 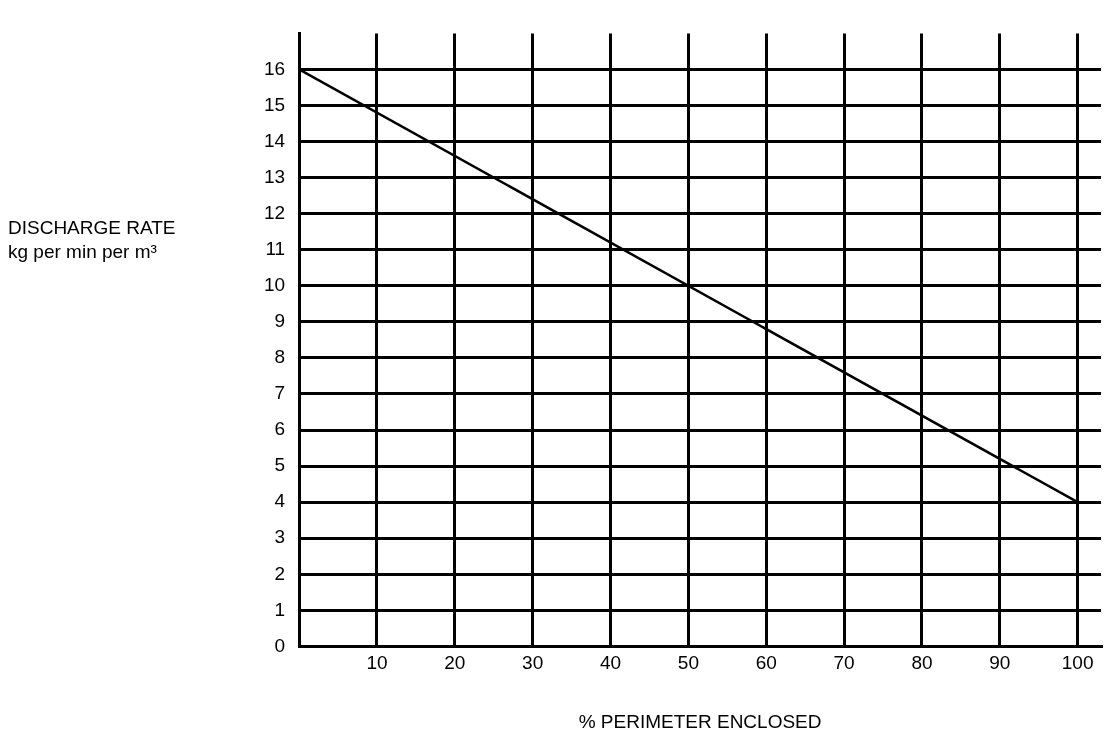 I want to click on y-tick-label: 3, so click(x=280, y=537).